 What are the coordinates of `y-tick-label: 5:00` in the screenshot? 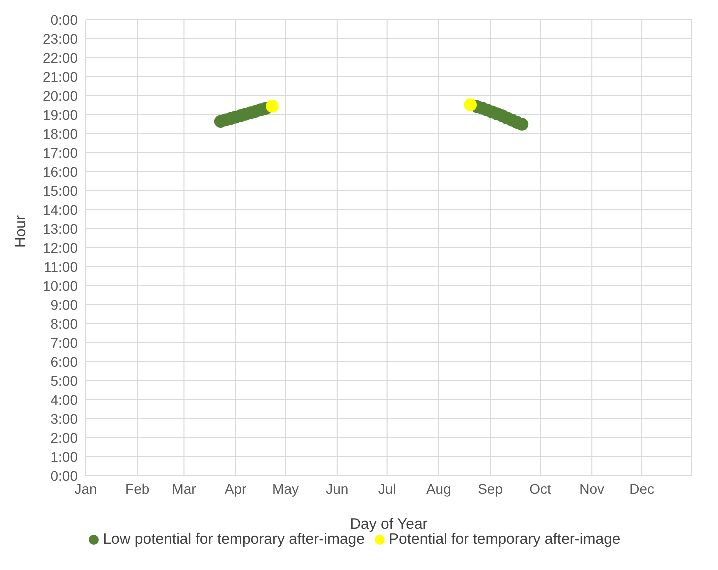 It's located at (64, 380).